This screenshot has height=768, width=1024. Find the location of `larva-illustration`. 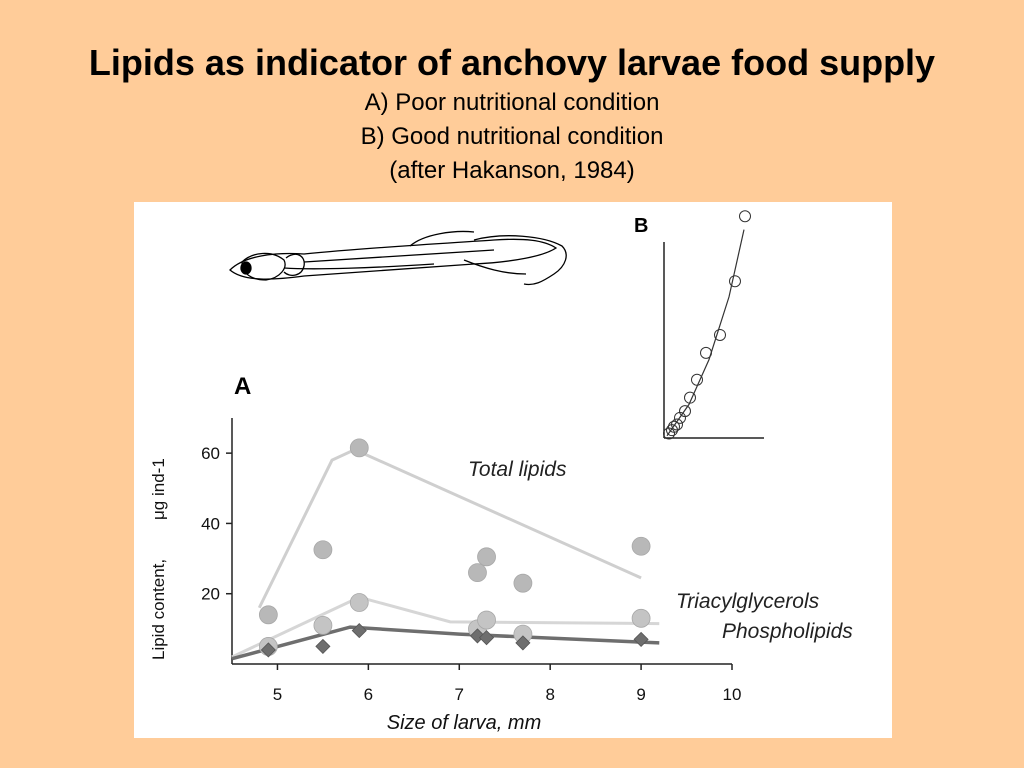

larva-illustration is located at coordinates (398, 258).